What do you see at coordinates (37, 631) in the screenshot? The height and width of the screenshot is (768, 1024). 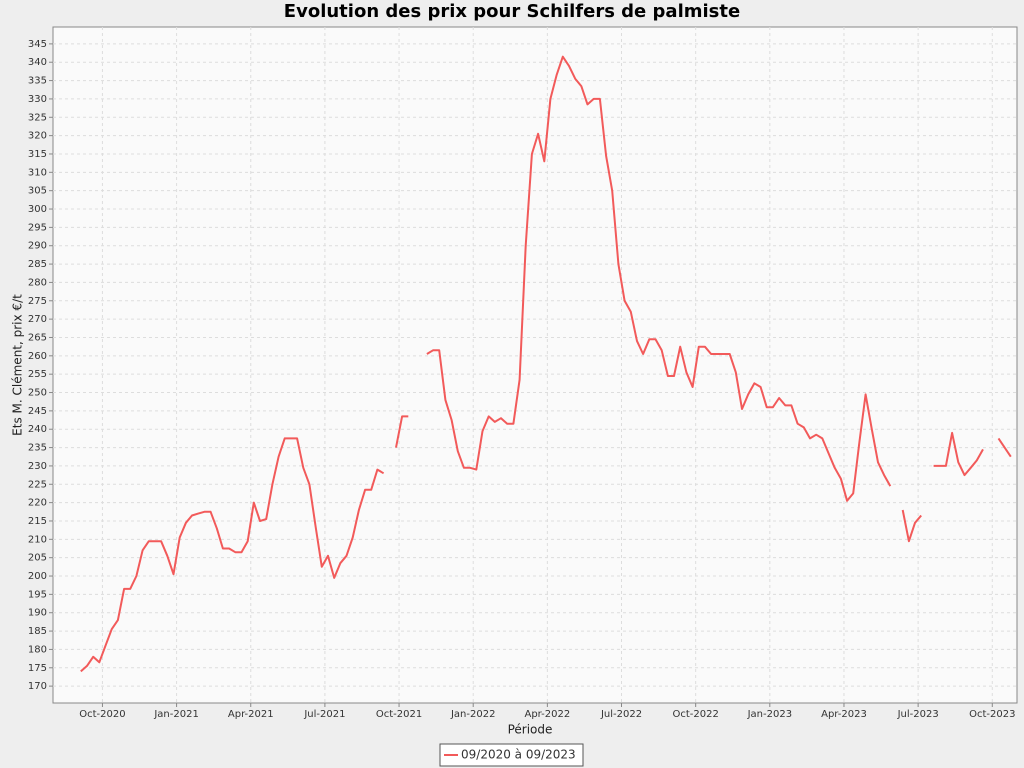 I see `y-tick-label: 185` at bounding box center [37, 631].